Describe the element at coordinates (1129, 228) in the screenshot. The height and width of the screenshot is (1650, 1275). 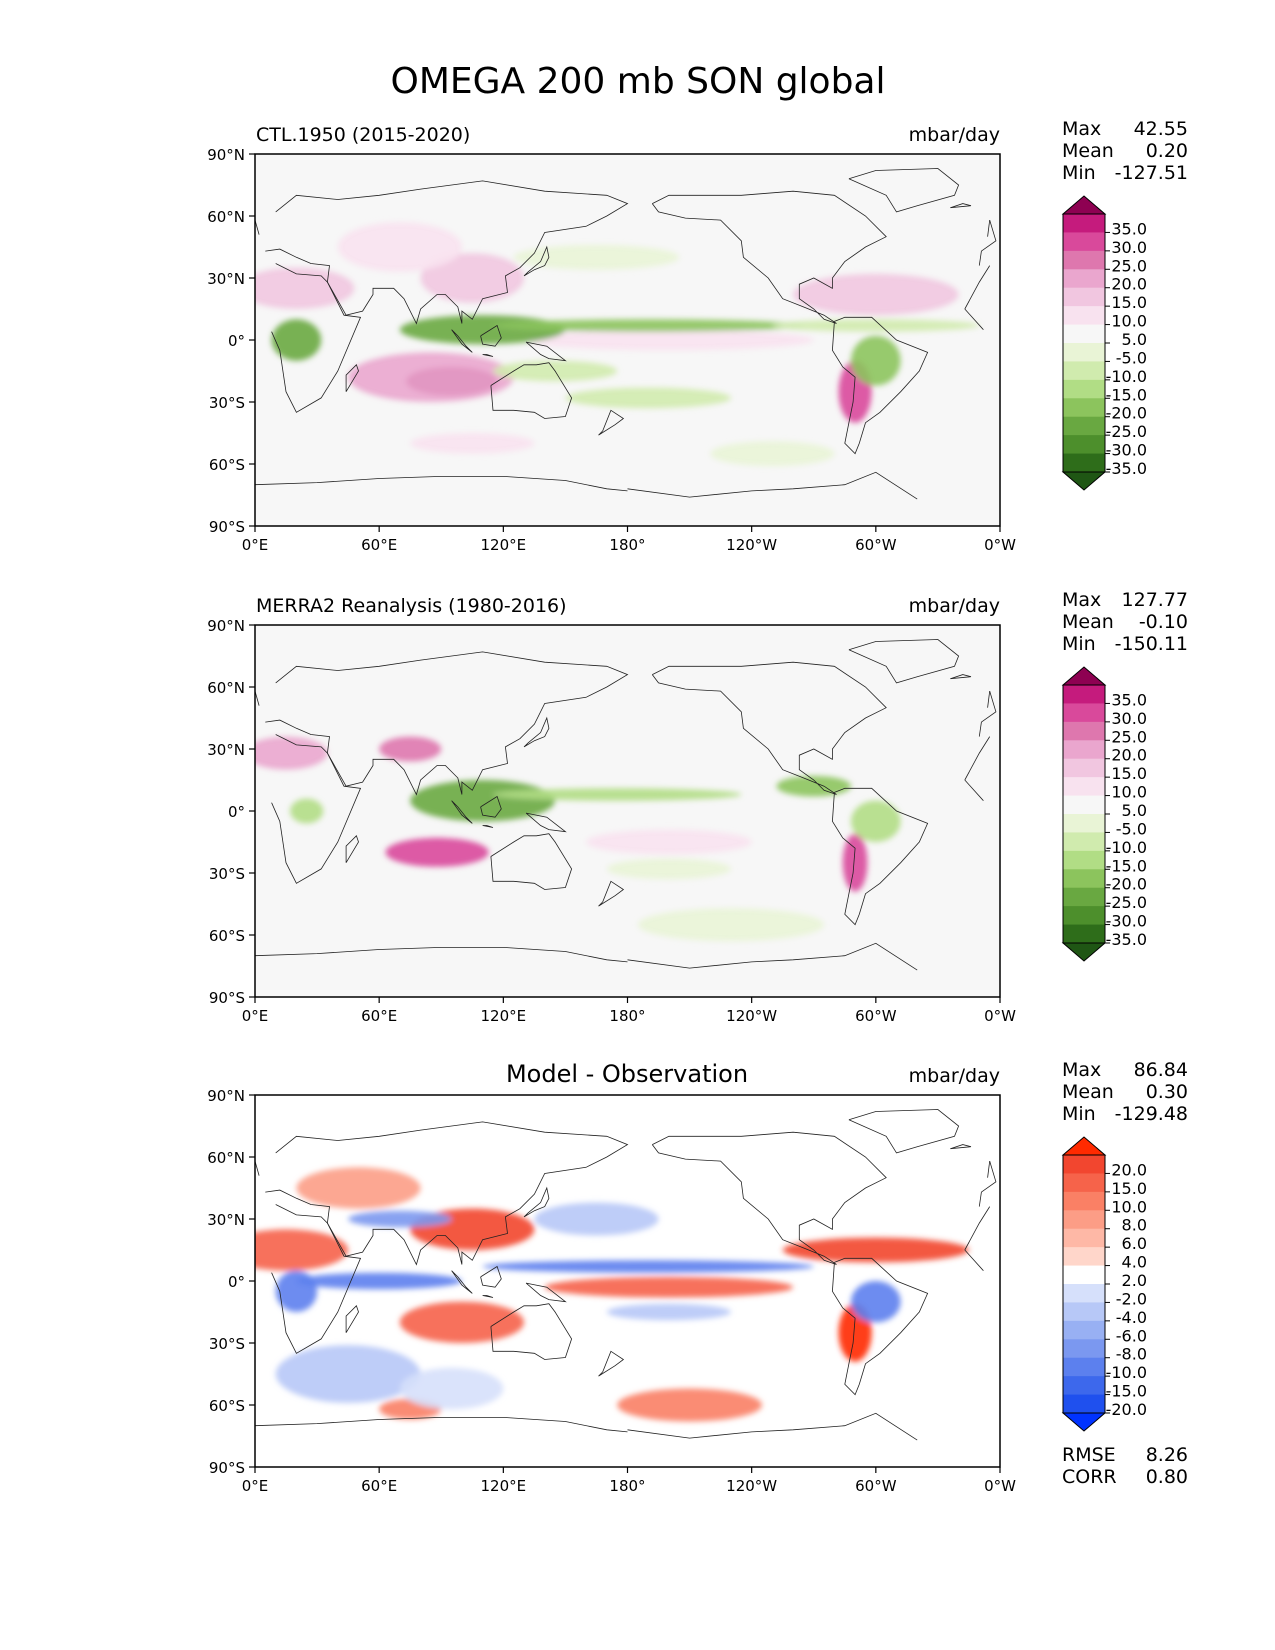
I see `colorbar-label: 35.0` at that location.